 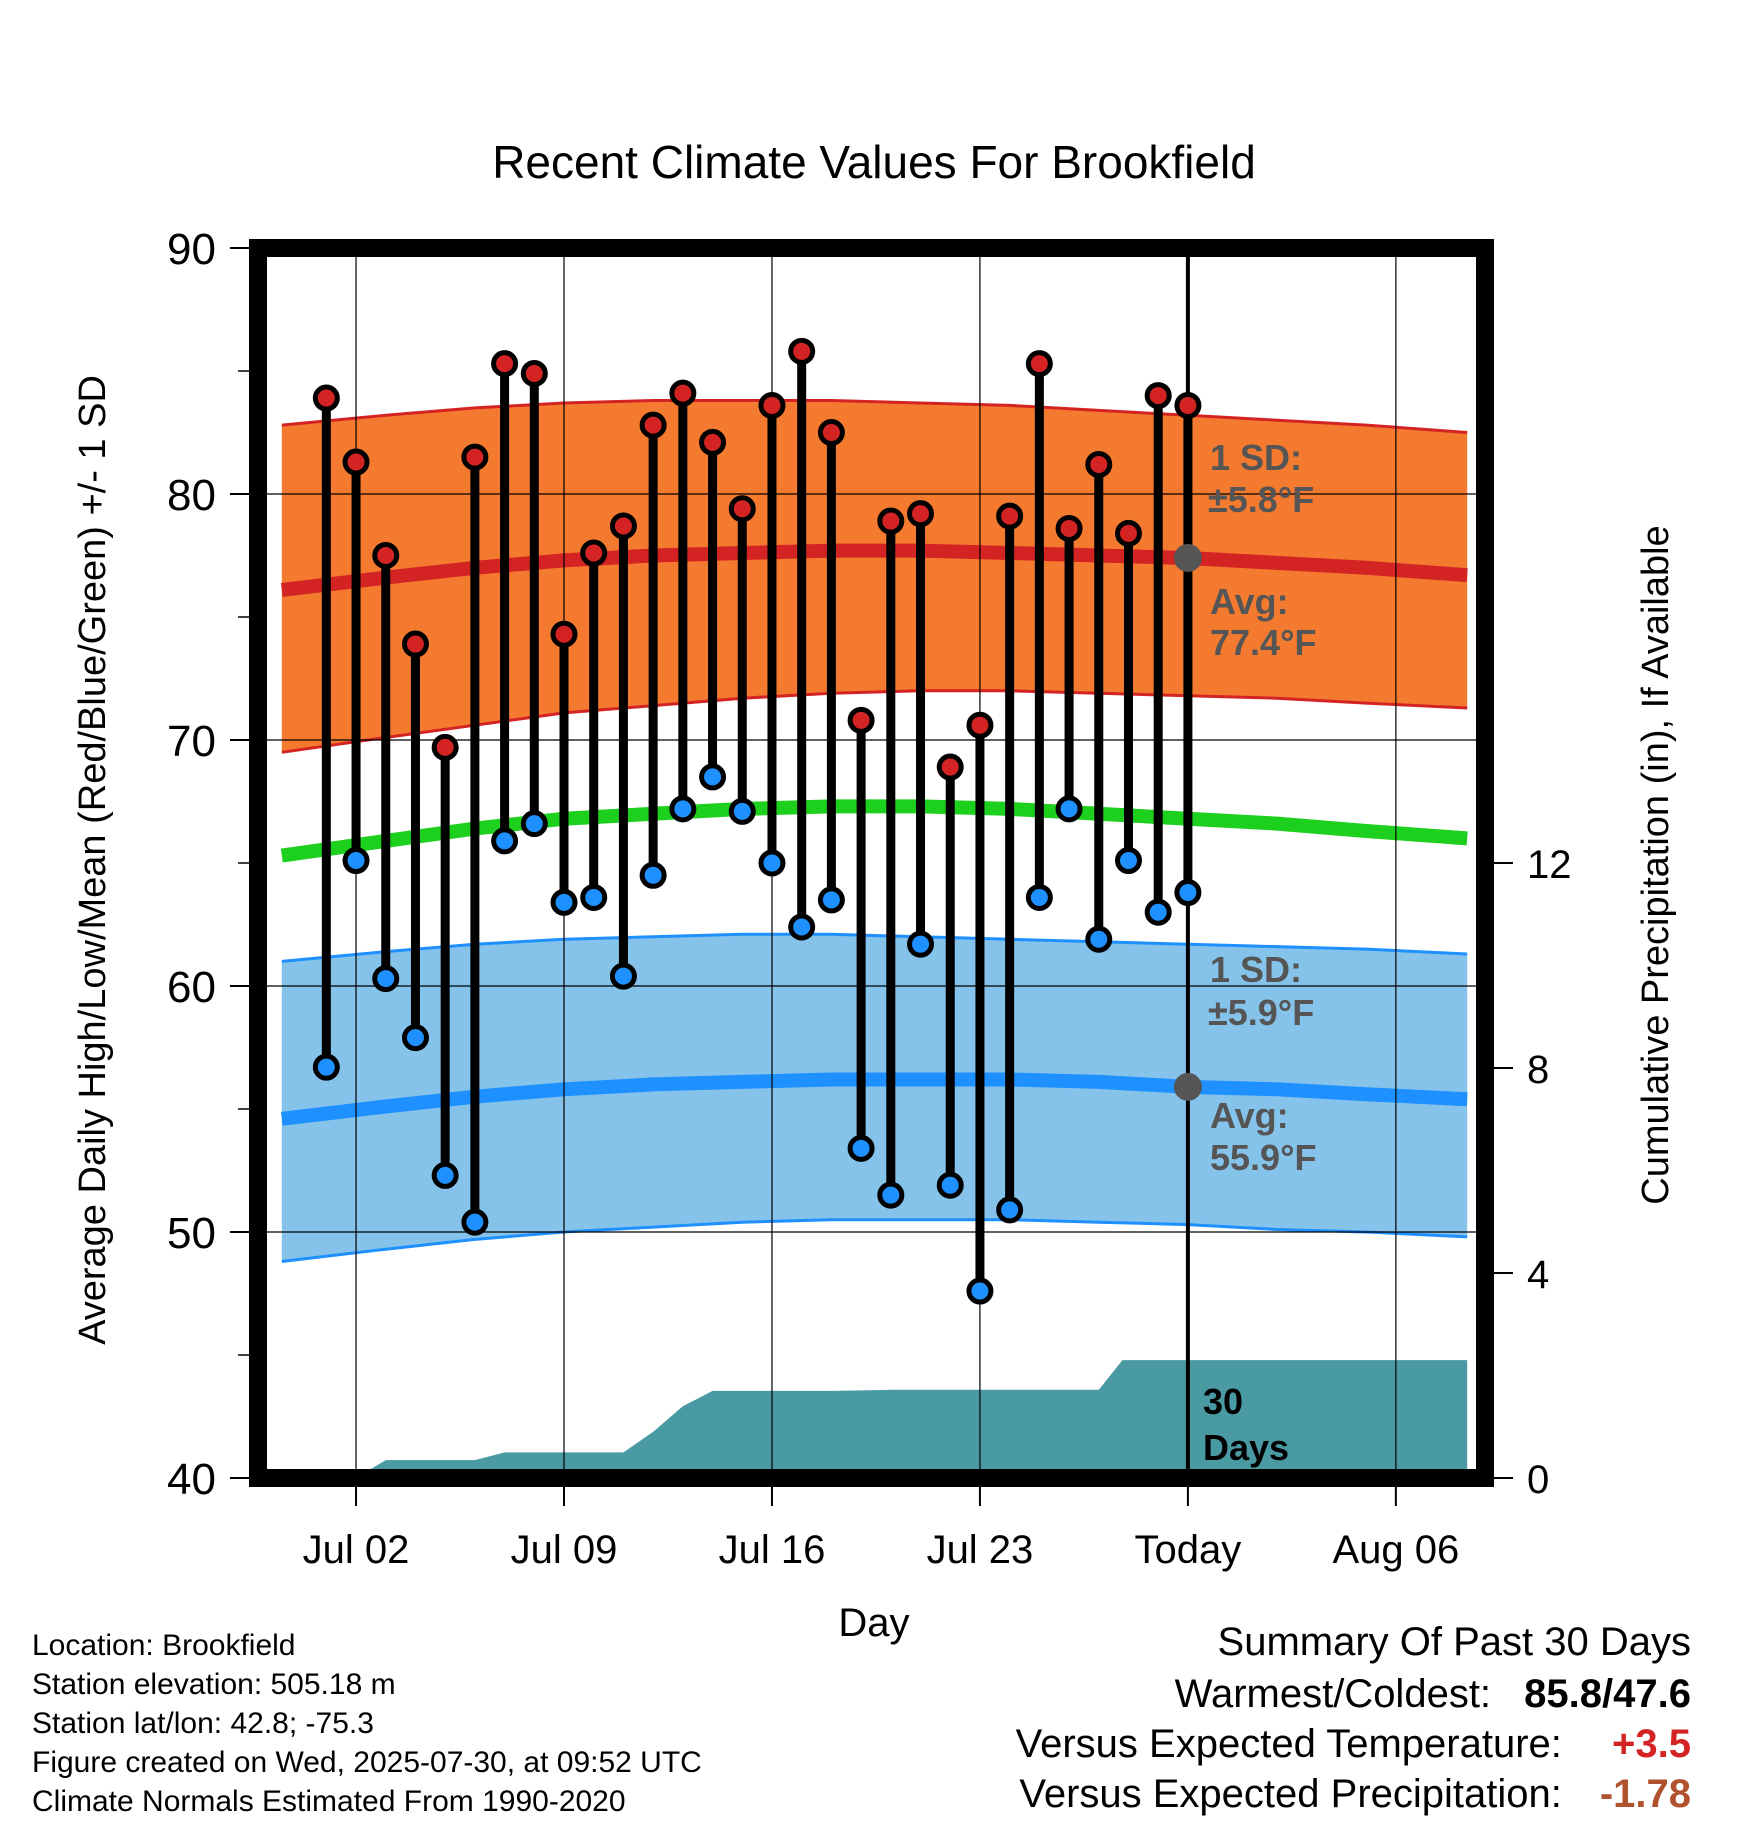 What do you see at coordinates (1246, 1424) in the screenshot?
I see `precip-annotation: 30 Days` at bounding box center [1246, 1424].